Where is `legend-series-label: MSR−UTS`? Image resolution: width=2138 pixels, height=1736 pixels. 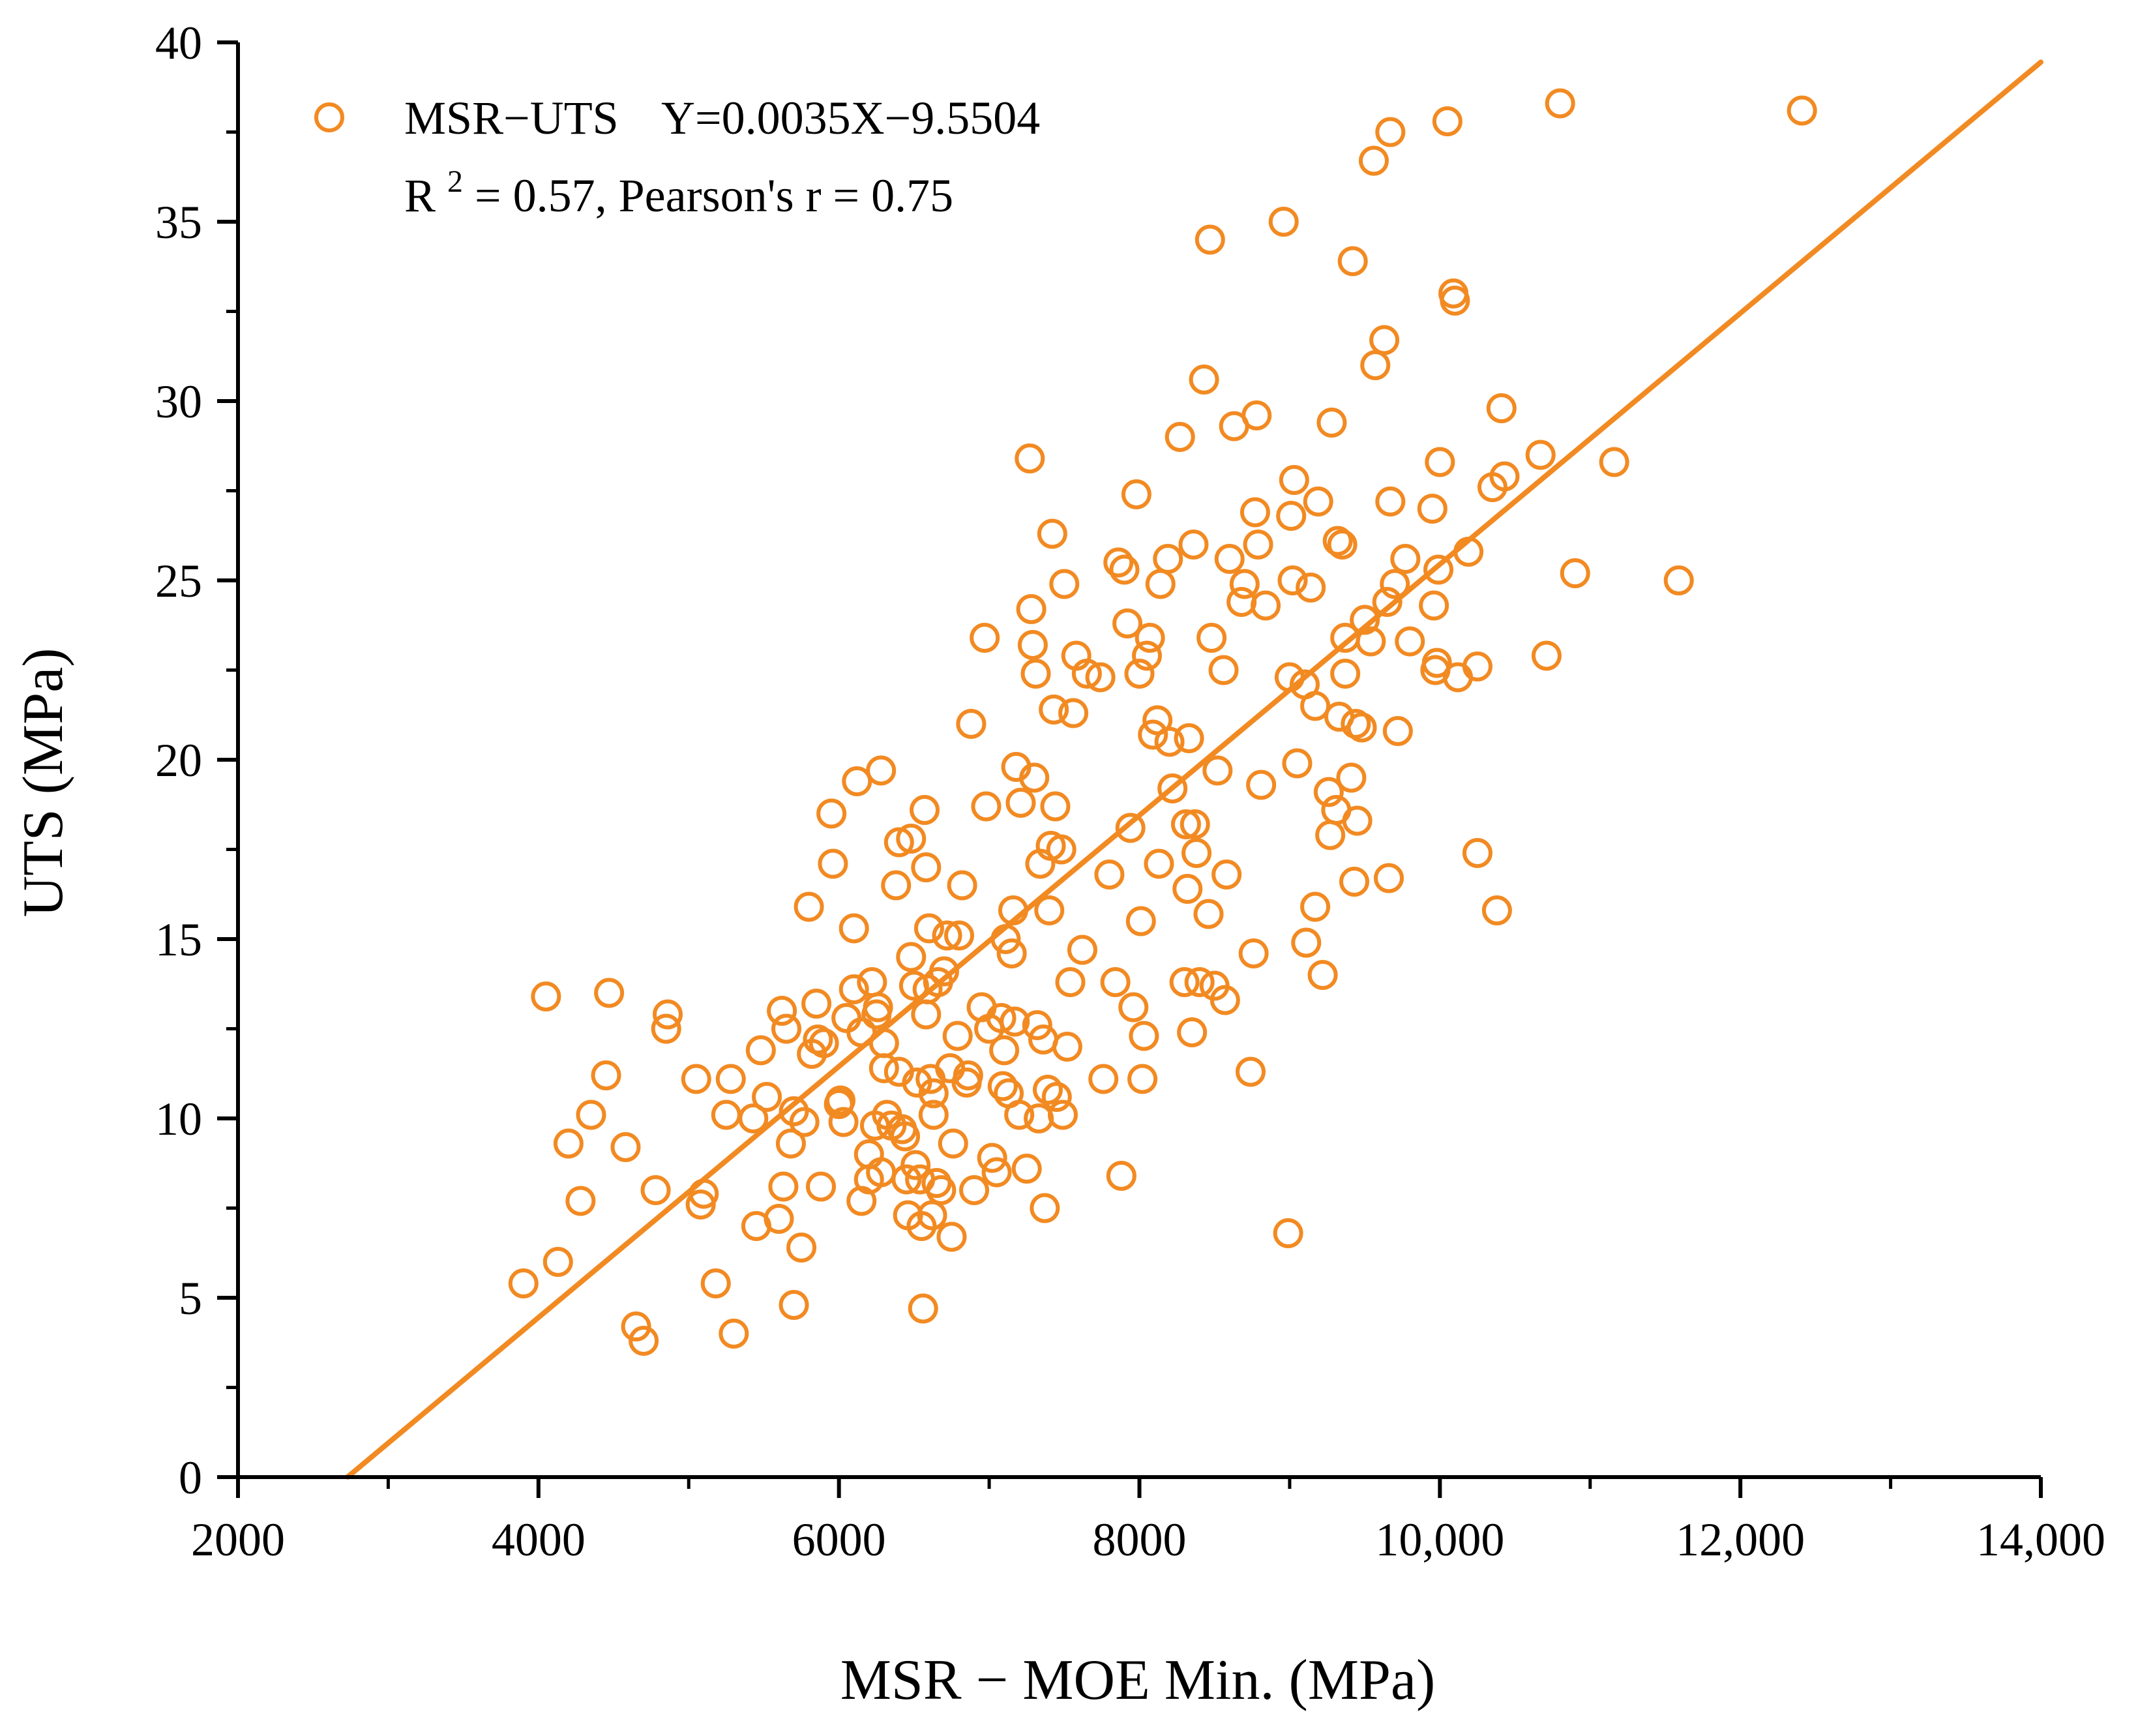
legend-series-label: MSR−UTS is located at coordinates (512, 118).